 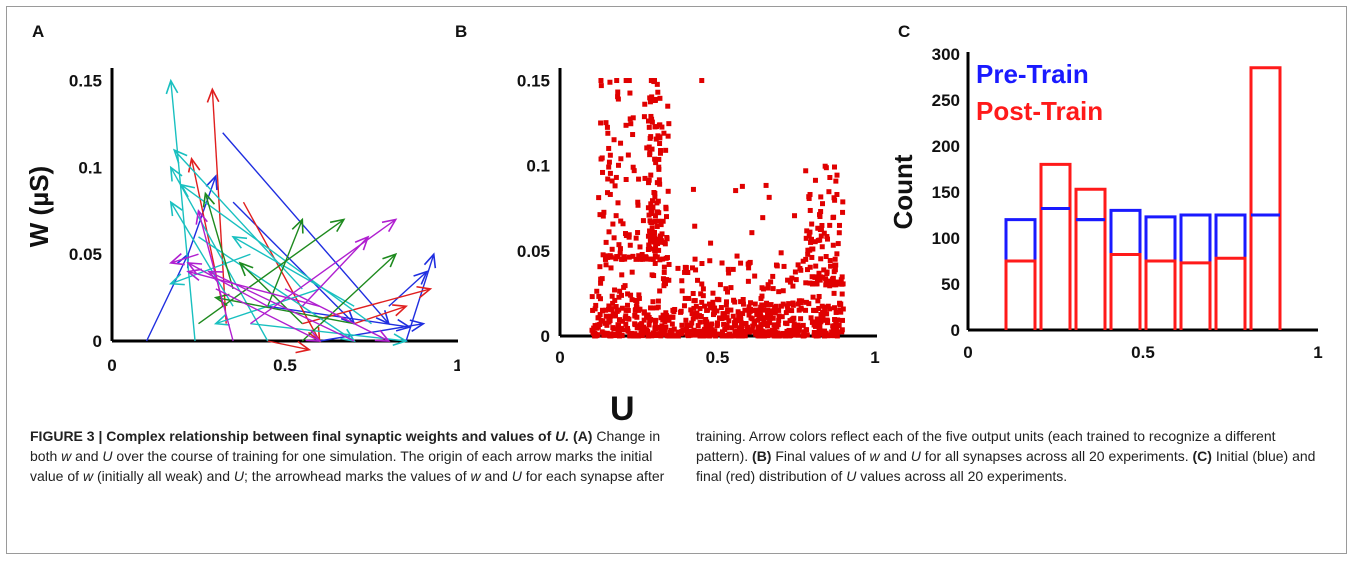 I want to click on legend-post-train: Post-Train, so click(x=1039, y=111).